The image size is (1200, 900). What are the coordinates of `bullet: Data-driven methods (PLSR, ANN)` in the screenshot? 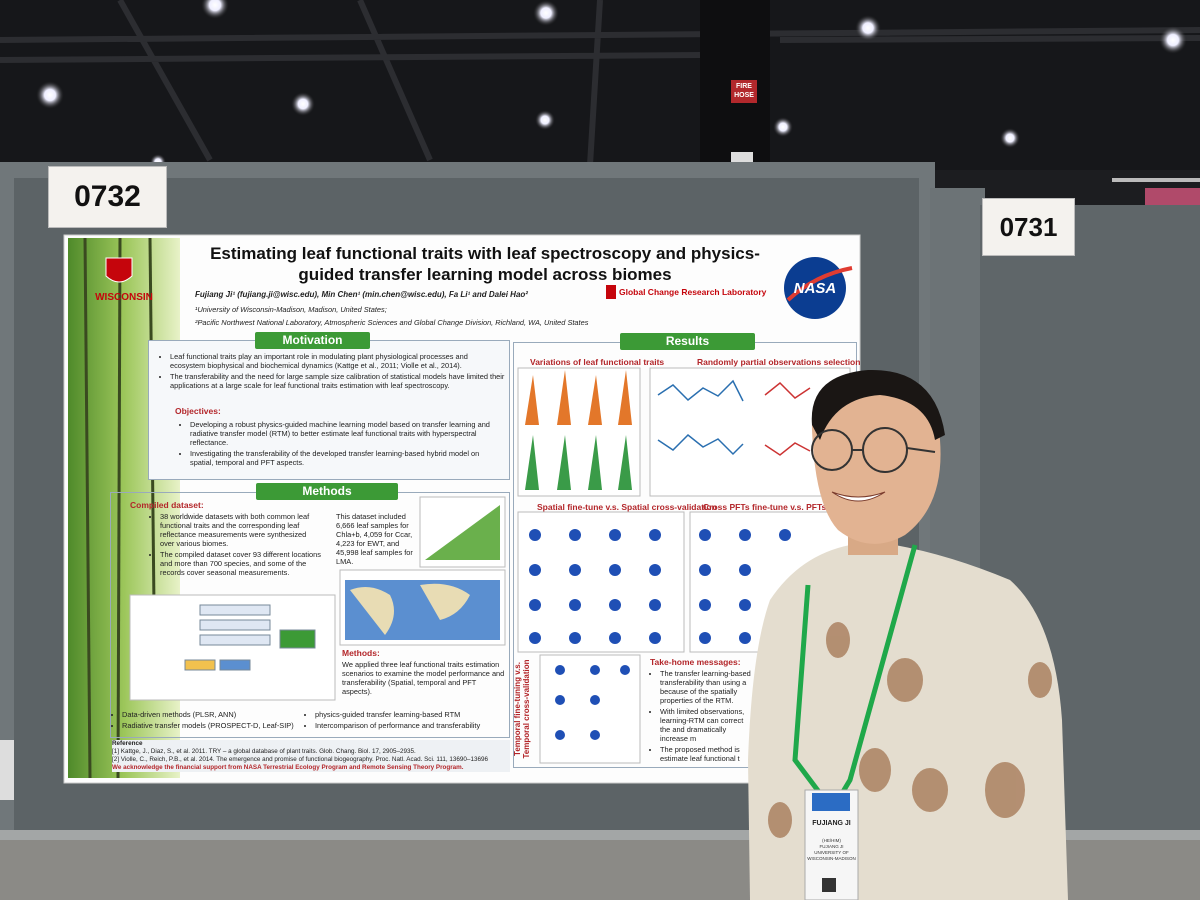 It's located at (212, 714).